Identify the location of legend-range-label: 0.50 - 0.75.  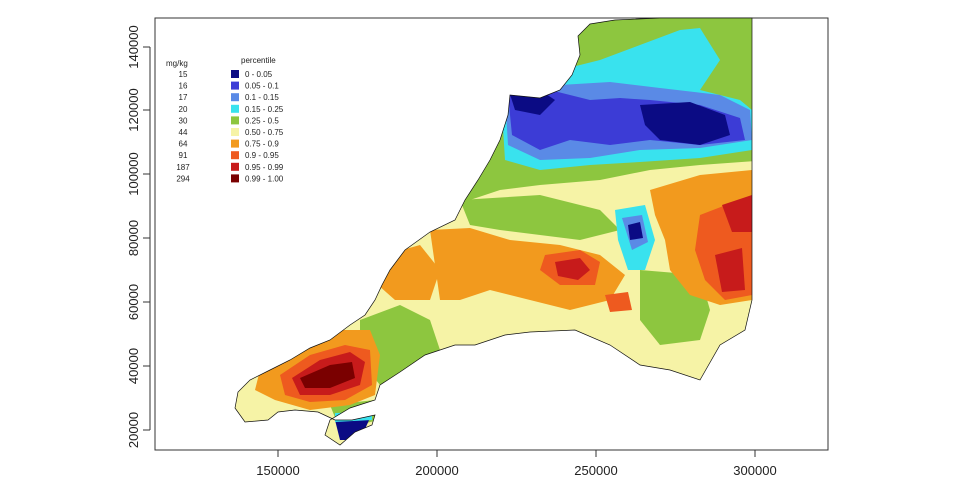
(264, 132).